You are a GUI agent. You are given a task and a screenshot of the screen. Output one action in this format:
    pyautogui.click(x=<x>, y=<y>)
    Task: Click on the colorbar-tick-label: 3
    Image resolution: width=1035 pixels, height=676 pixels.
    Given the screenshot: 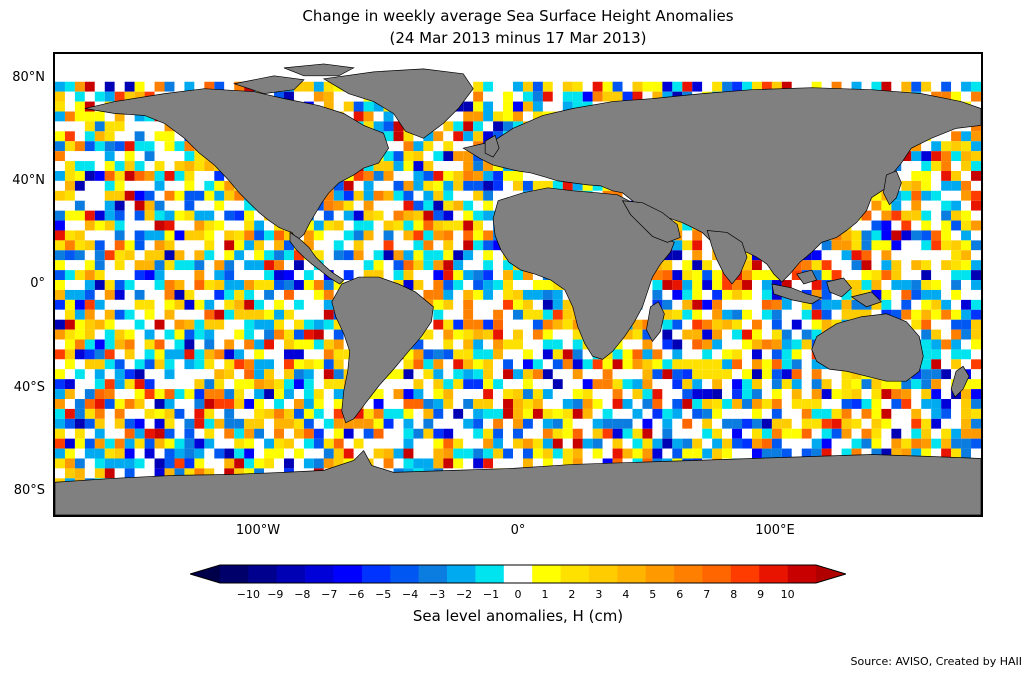 What is the action you would take?
    pyautogui.click(x=599, y=594)
    